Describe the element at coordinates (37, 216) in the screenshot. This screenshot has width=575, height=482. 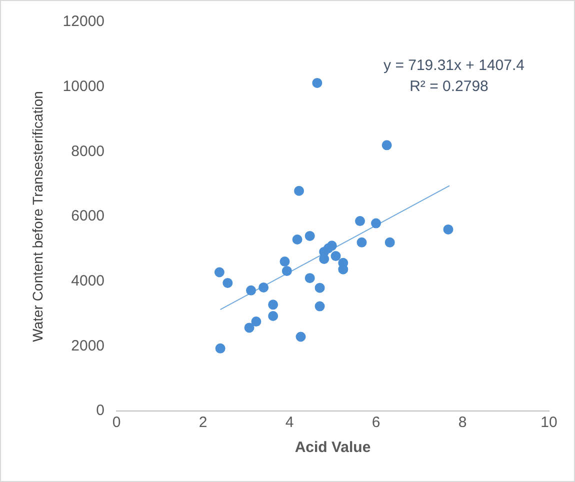
I see `y-axis-title: Water Content before Transesterification` at that location.